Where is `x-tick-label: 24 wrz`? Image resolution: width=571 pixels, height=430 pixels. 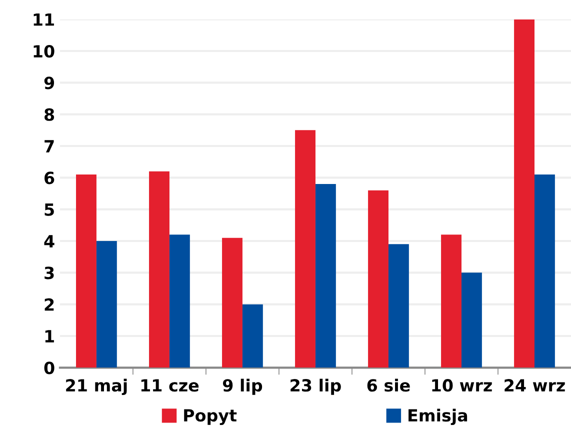
x-tick-label: 24 wrz is located at coordinates (534, 385).